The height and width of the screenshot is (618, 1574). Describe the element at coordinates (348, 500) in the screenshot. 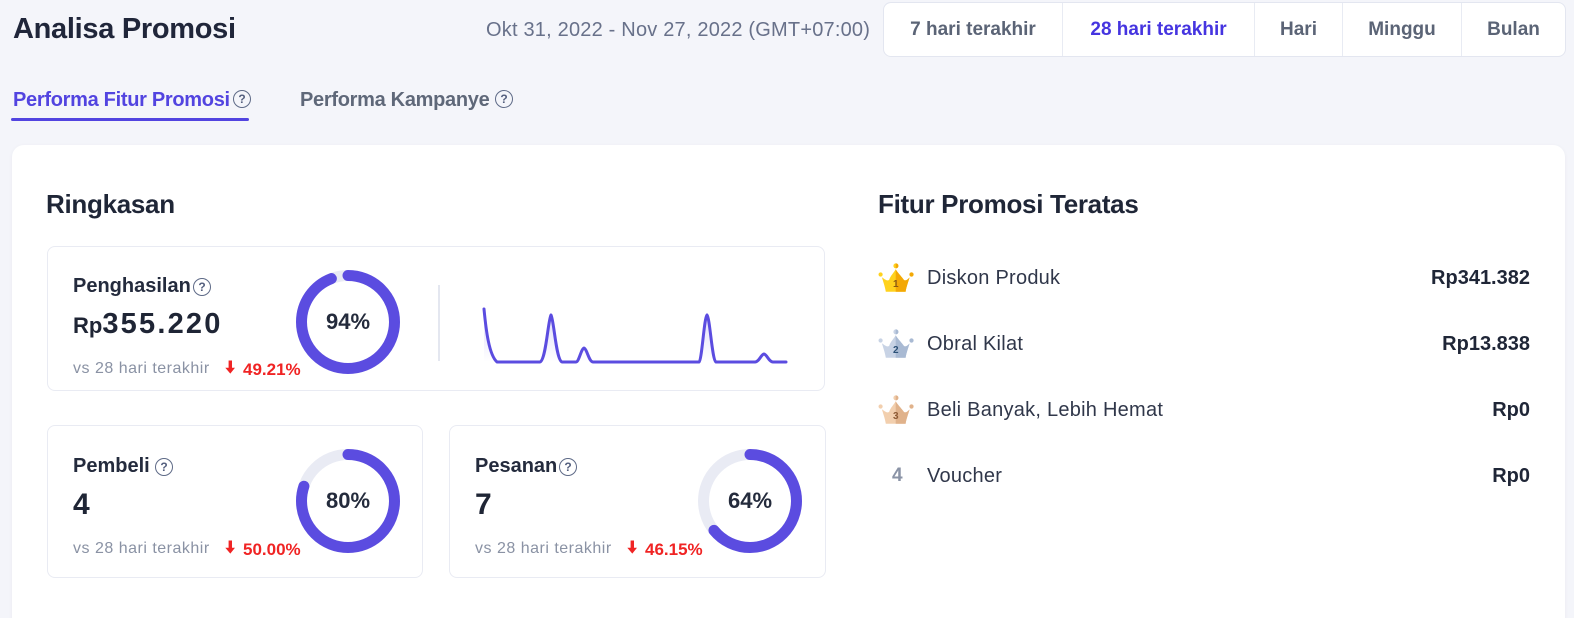

I see `svg-text: 80%` at that location.